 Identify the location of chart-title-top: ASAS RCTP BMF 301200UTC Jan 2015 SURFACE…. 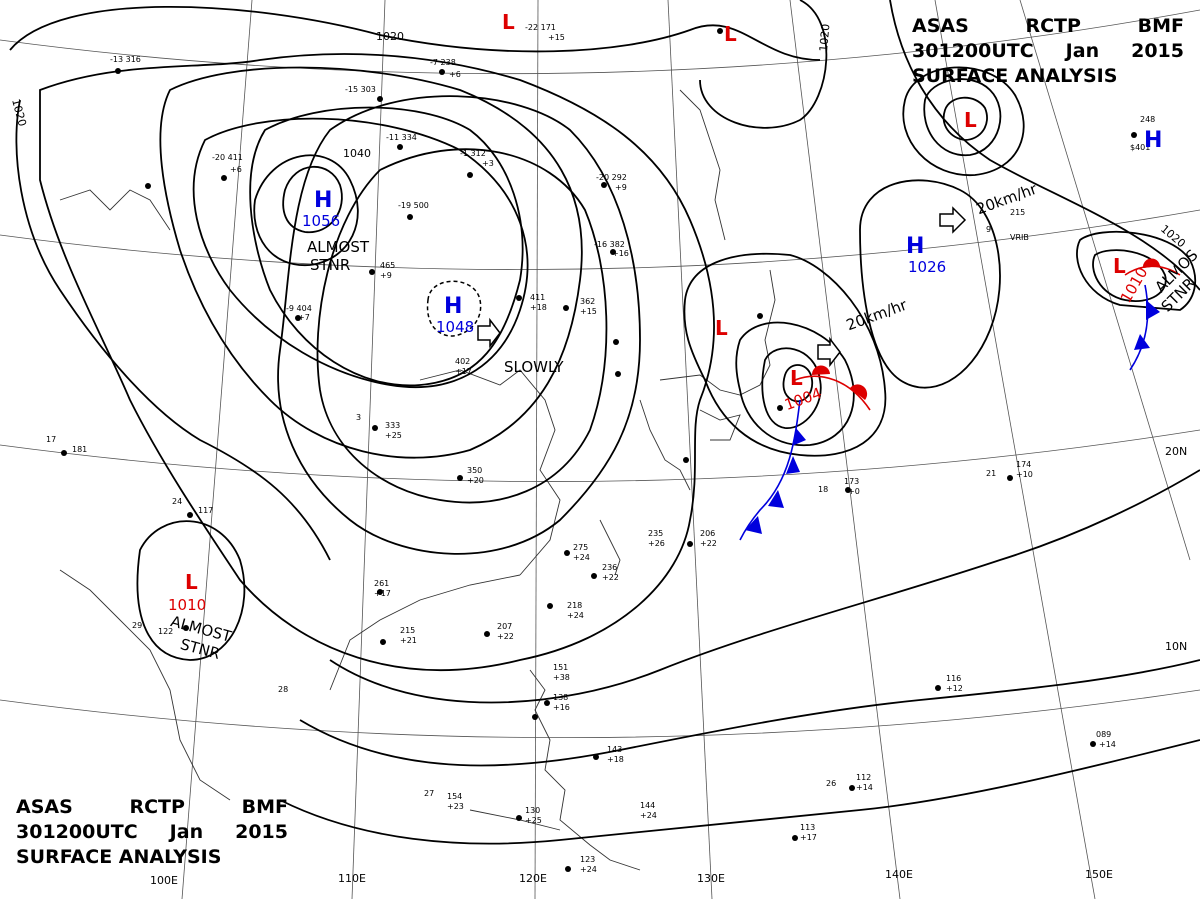
(1048, 51).